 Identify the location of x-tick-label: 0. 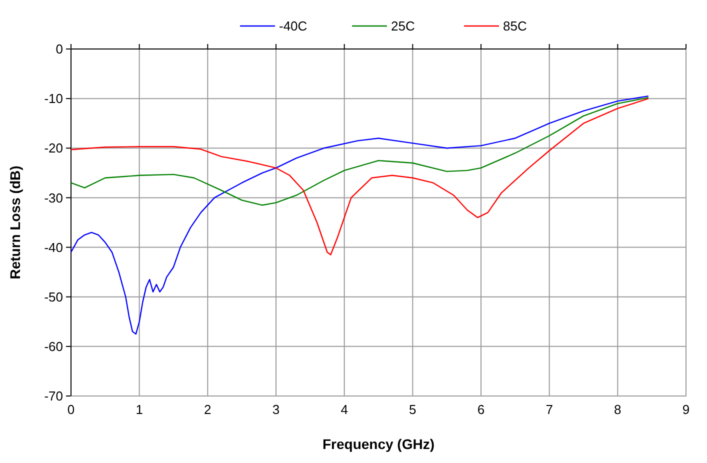
(71, 409).